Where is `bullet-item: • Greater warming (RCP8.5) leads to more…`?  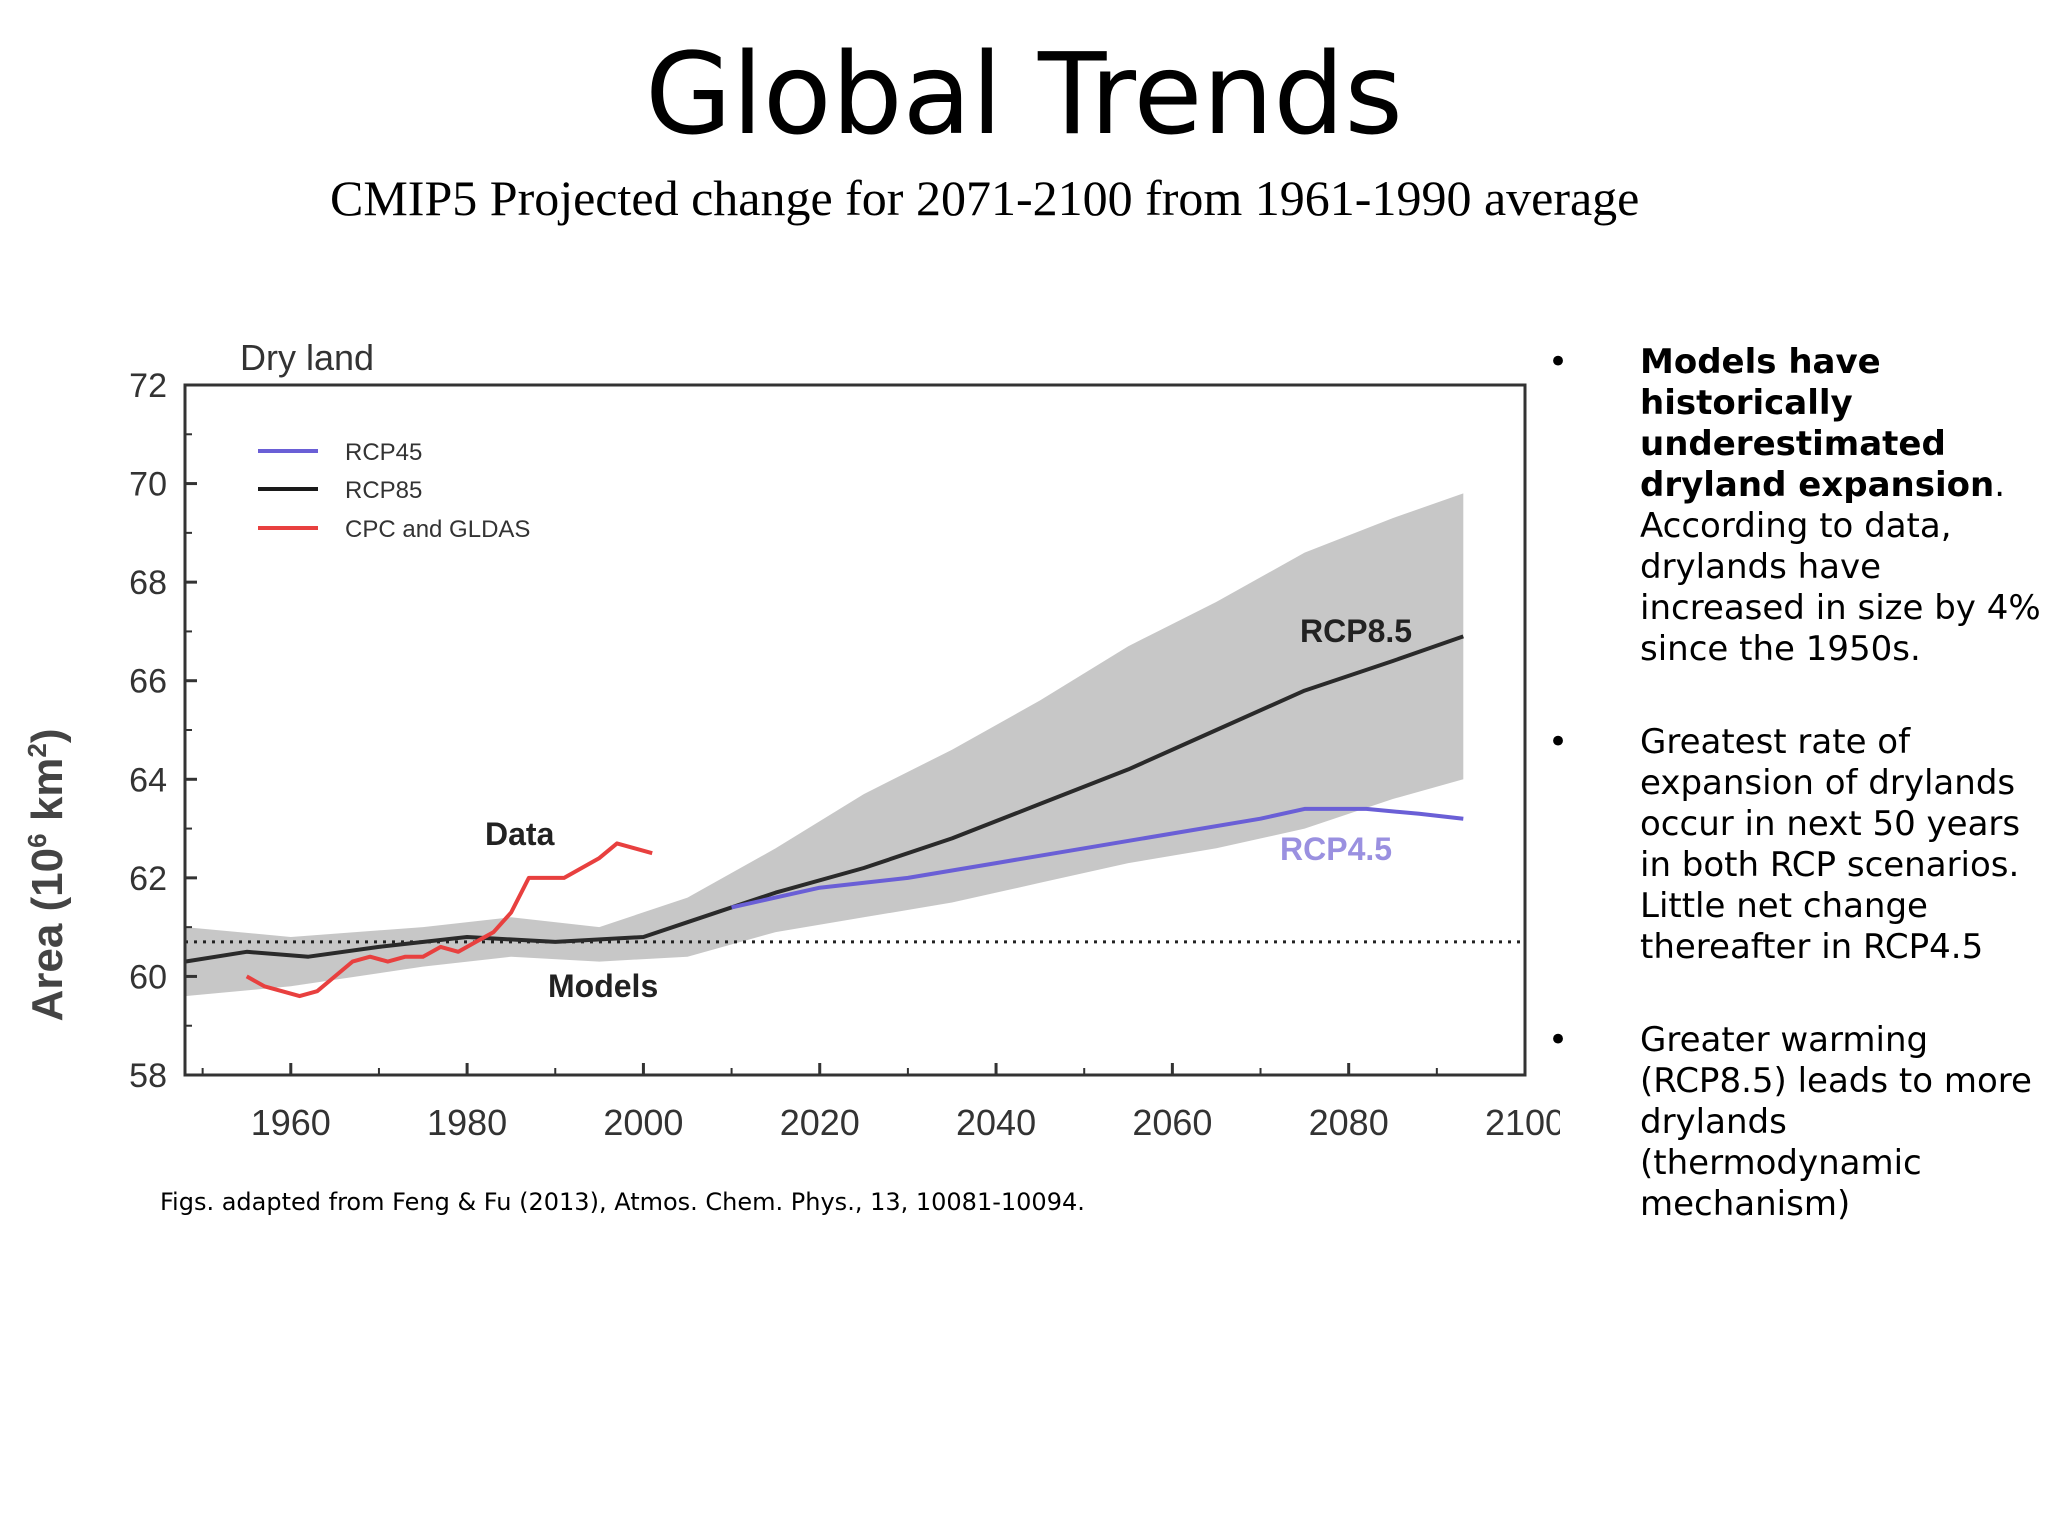 bullet-item: • Greater warming (RCP8.5) leads to more… is located at coordinates (1798, 1122).